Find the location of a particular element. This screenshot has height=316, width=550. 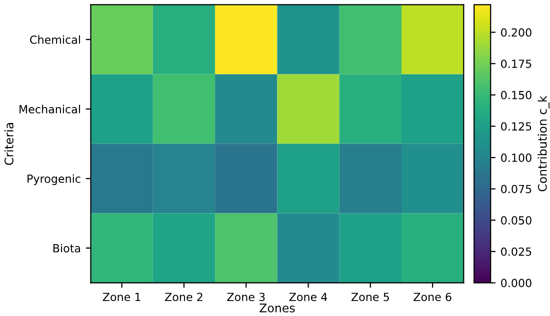

y-tick-label: Pyrogenic is located at coordinates (54, 180).